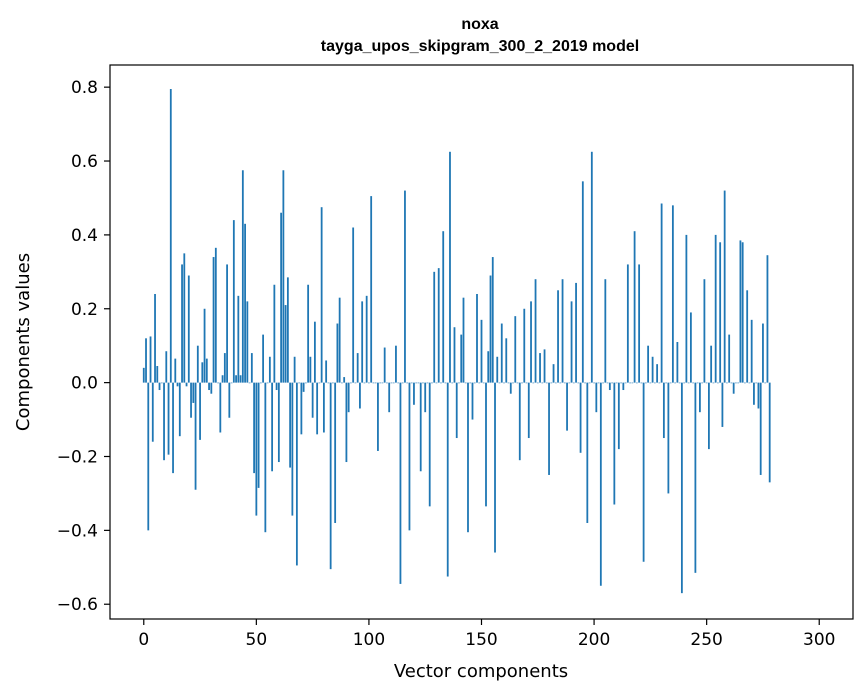 The width and height of the screenshot is (867, 696). Describe the element at coordinates (369, 640) in the screenshot. I see `x-tick-label: 100` at that location.